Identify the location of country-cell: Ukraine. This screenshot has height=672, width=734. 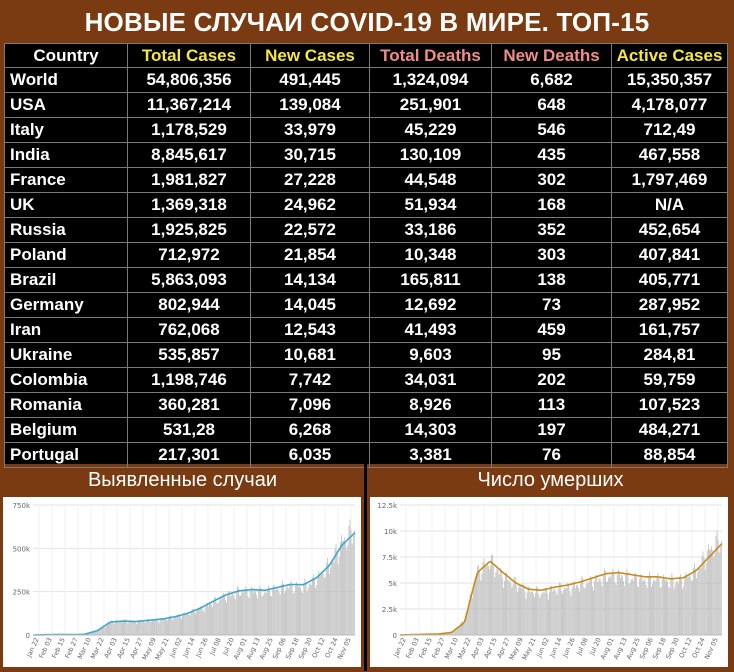
(66, 355).